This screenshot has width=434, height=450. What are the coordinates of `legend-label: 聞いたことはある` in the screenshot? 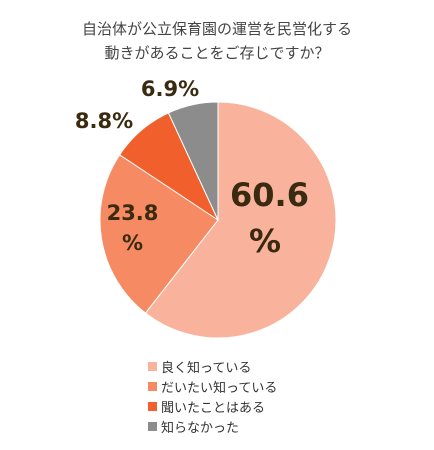 It's located at (213, 408).